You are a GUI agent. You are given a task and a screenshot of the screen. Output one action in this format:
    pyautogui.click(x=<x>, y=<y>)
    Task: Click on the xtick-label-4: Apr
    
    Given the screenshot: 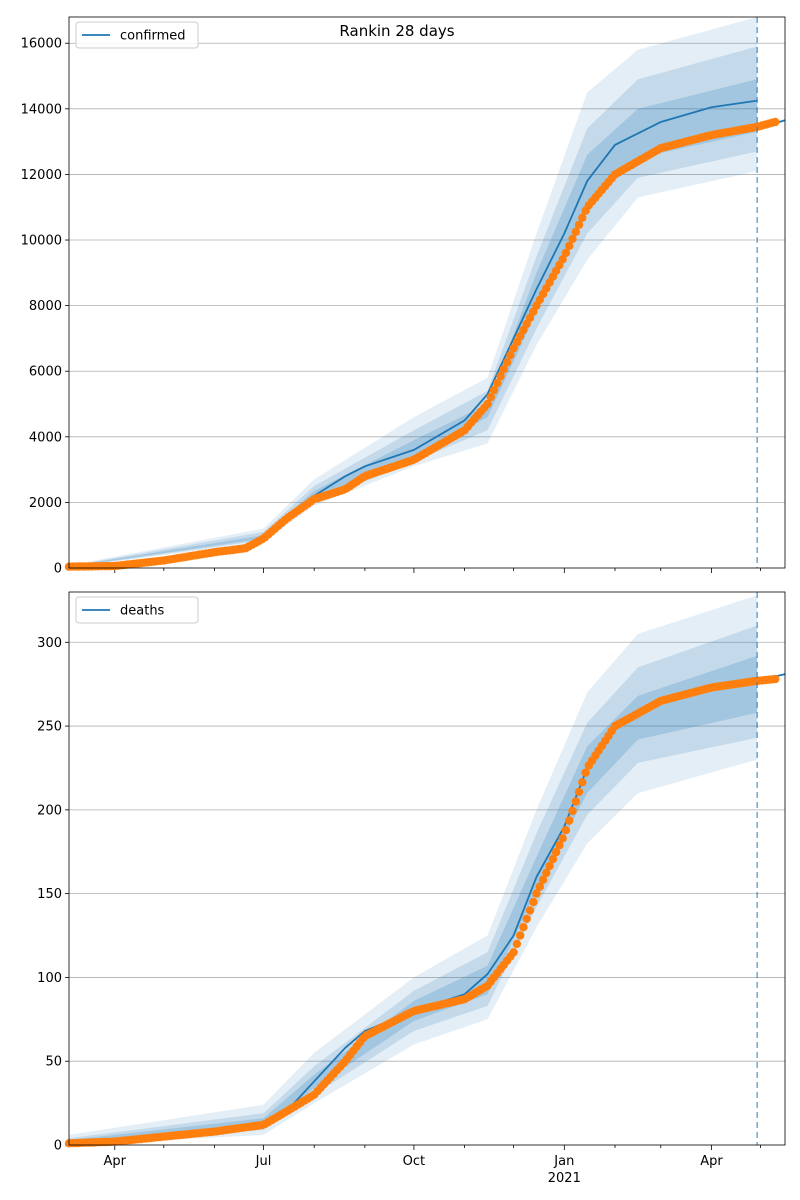 What is the action you would take?
    pyautogui.click(x=711, y=1161)
    